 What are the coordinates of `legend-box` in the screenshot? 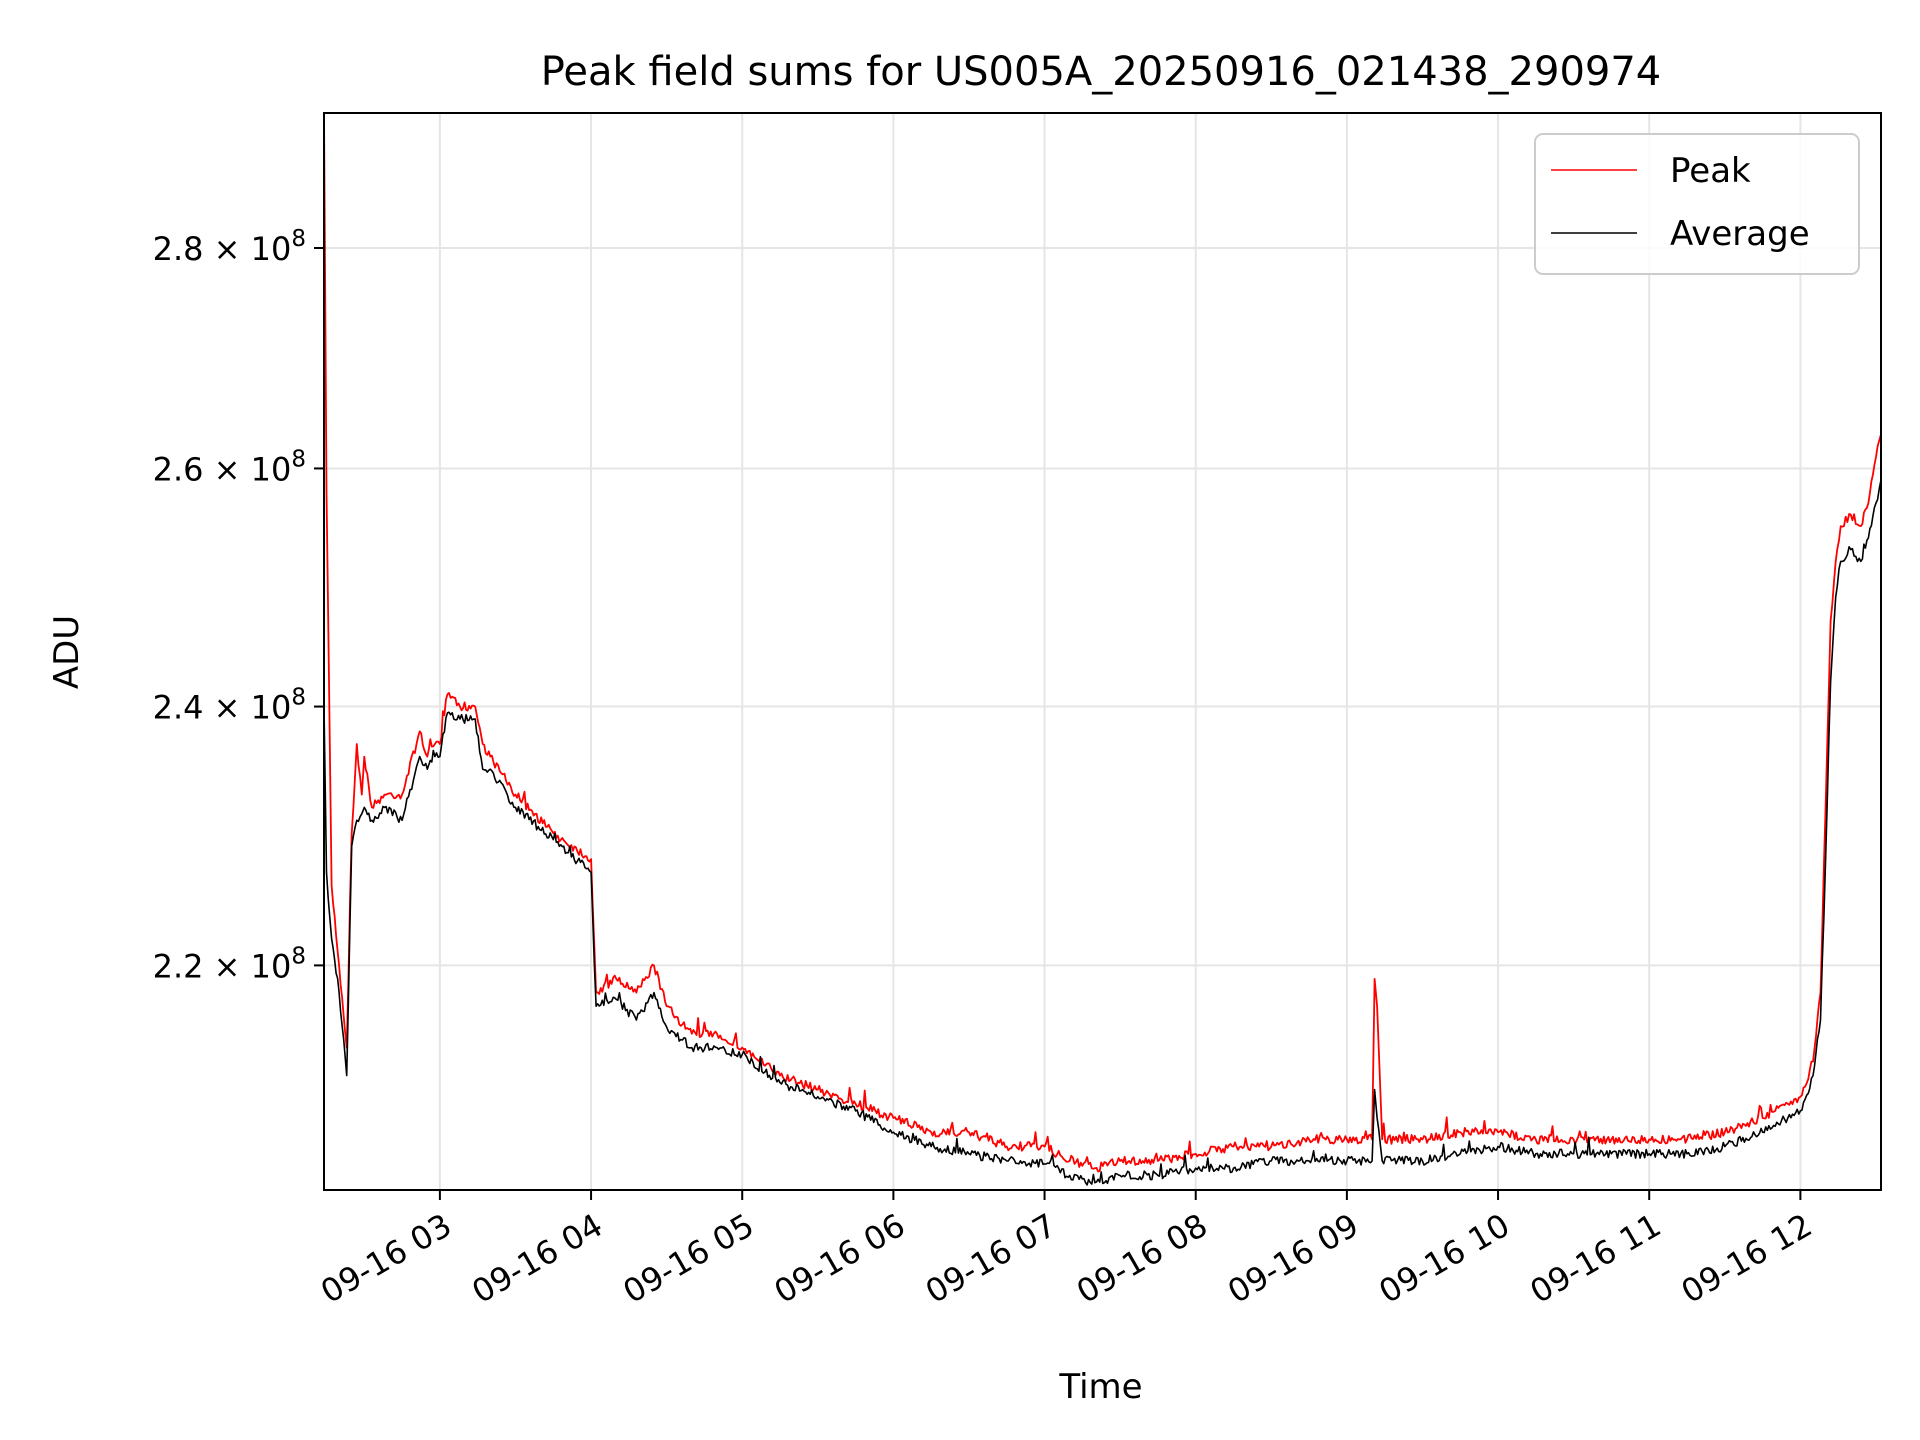 It's located at (1697, 204).